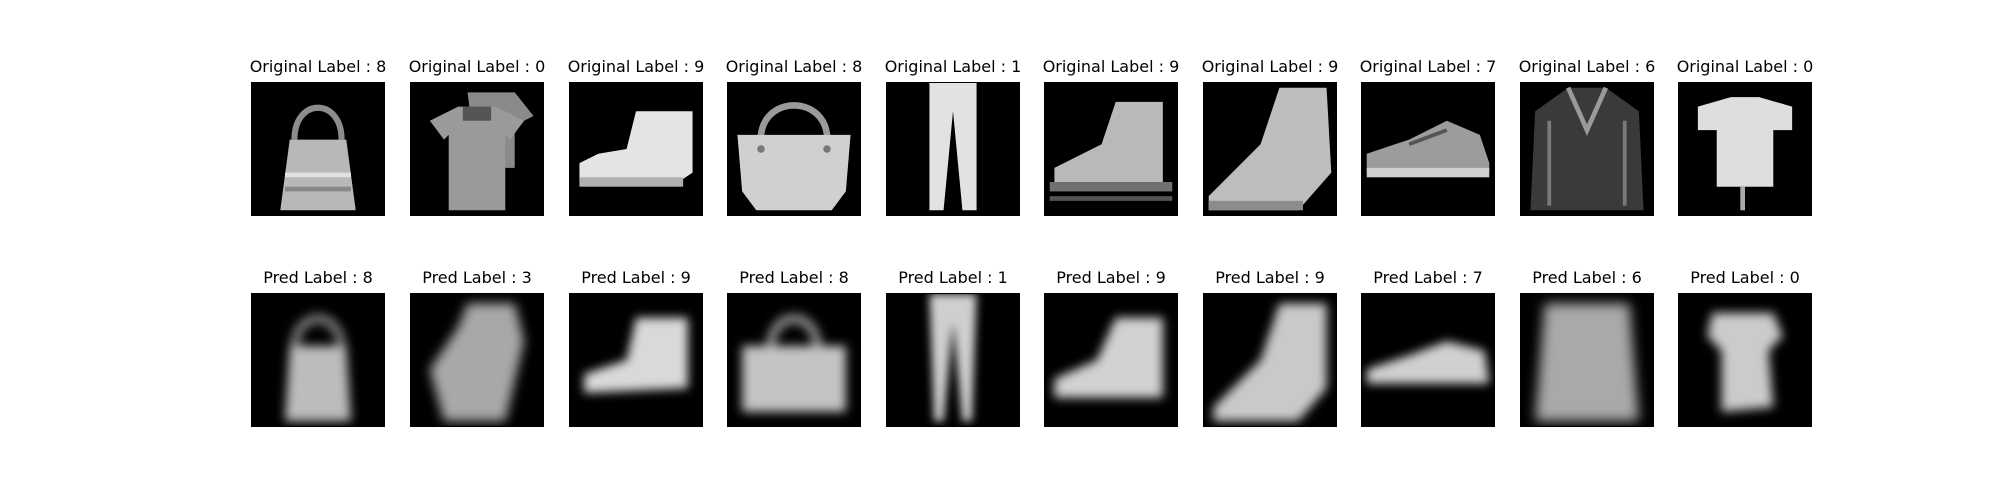 The image size is (2000, 500). Describe the element at coordinates (953, 66) in the screenshot. I see `original-label-title: Original Label : 1` at that location.